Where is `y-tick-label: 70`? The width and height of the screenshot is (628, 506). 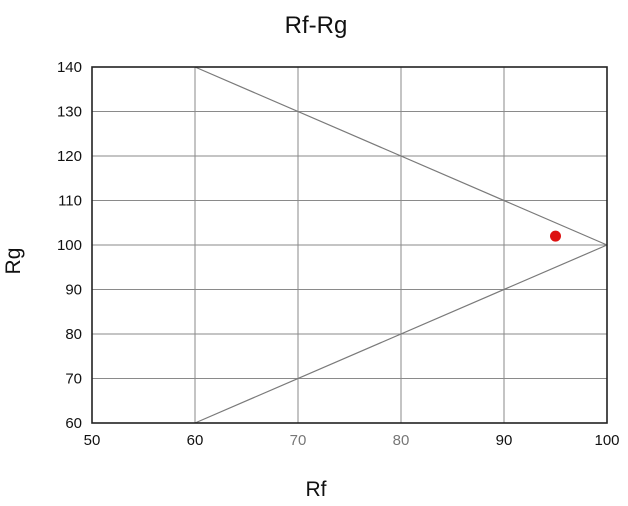
y-tick-label: 70 is located at coordinates (73, 379).